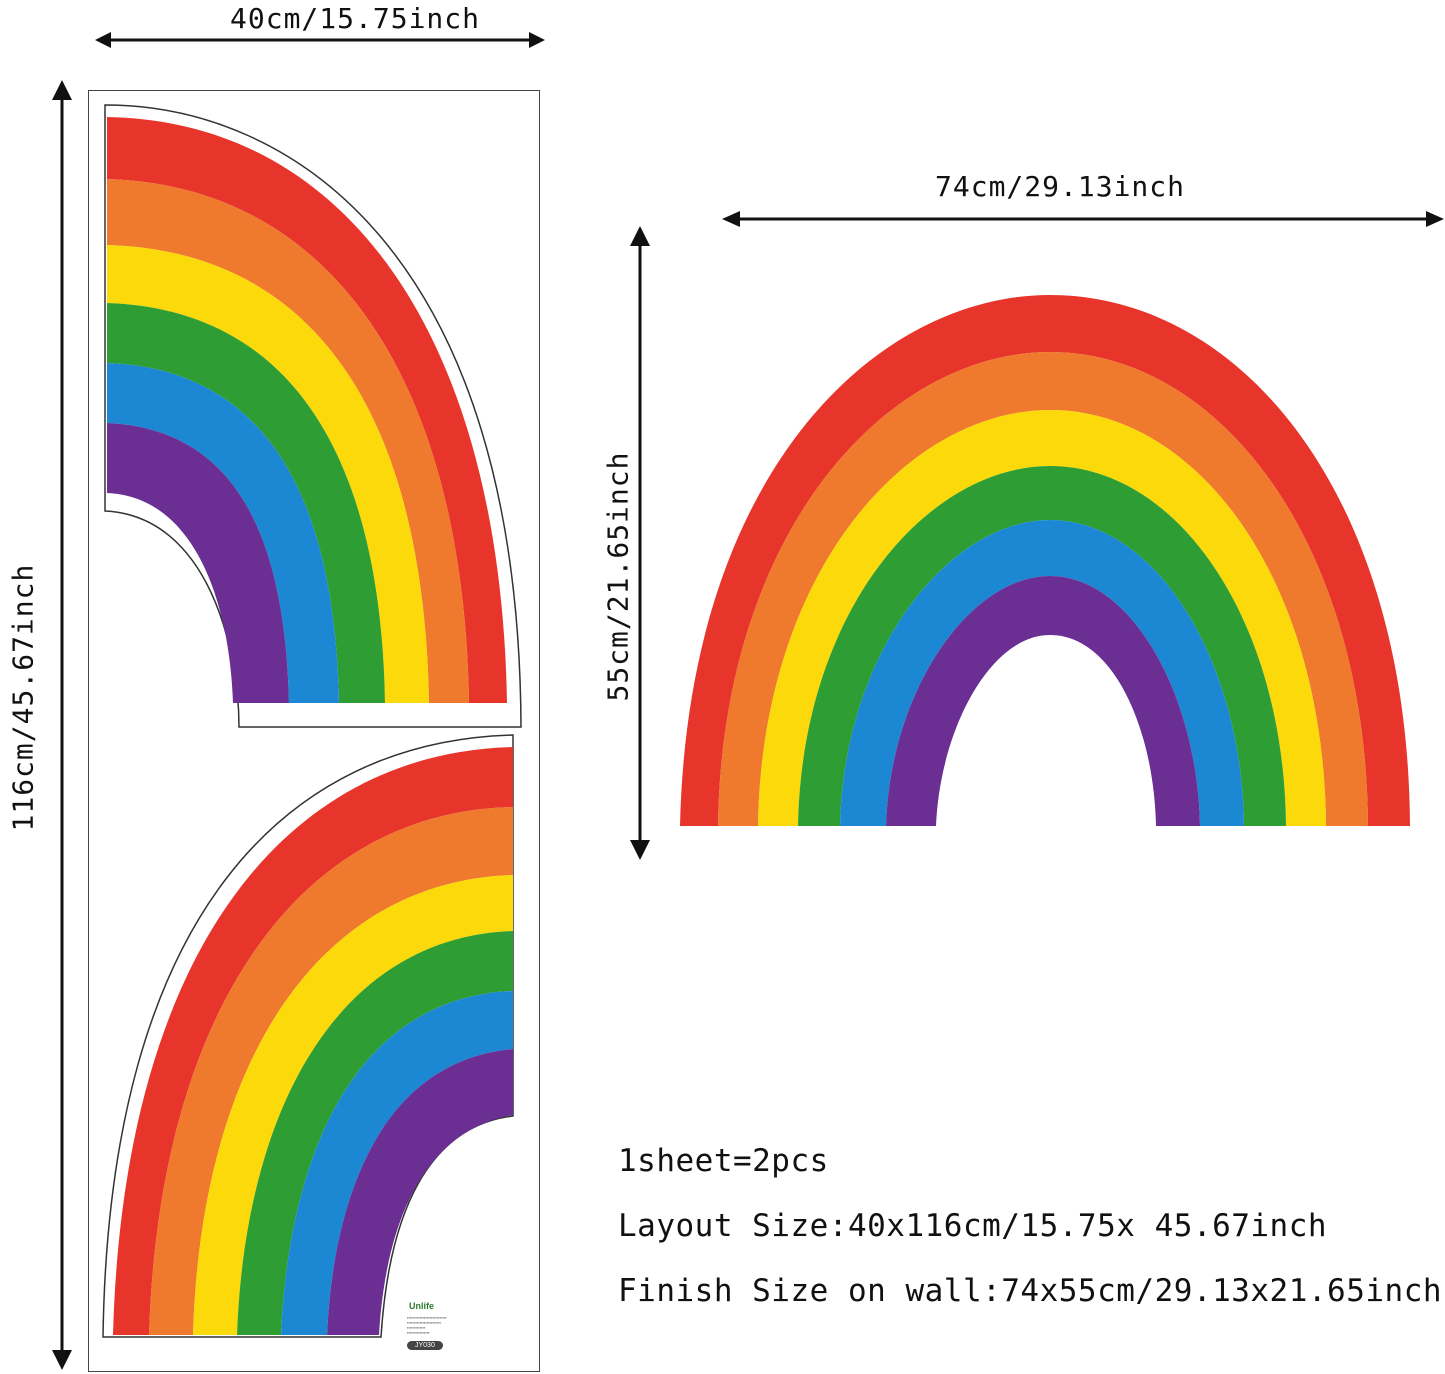 Image resolution: width=1445 pixels, height=1374 pixels. I want to click on finished-width-arrow, so click(1083, 219).